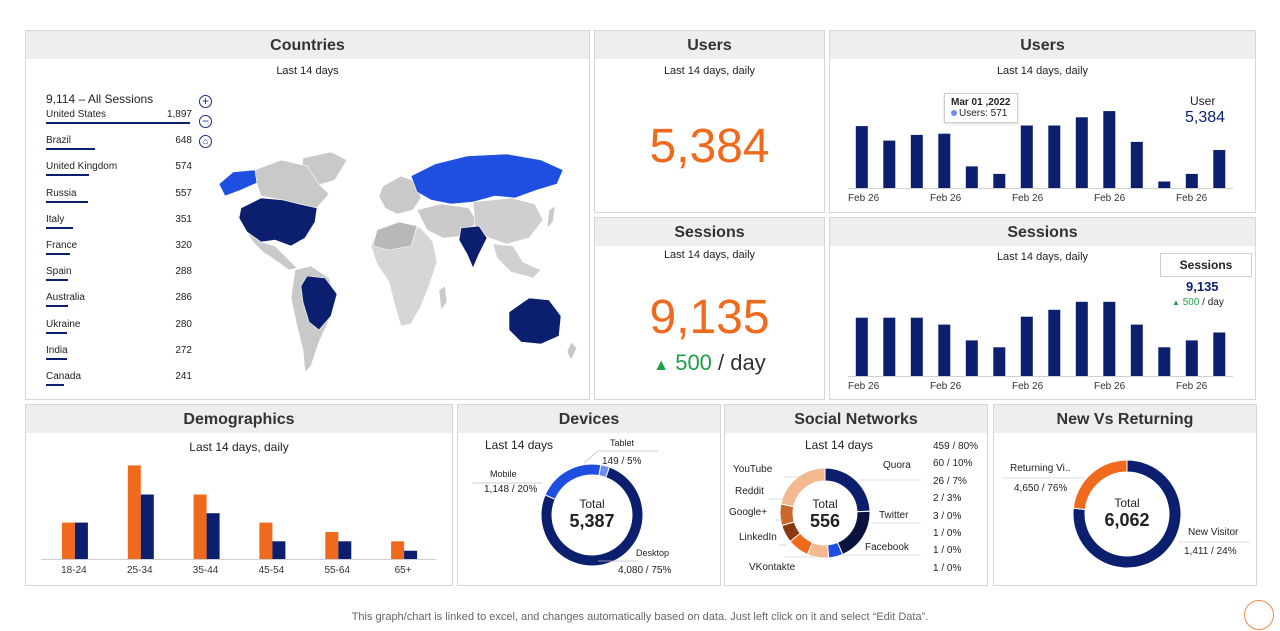 The width and height of the screenshot is (1280, 631). What do you see at coordinates (894, 515) in the screenshot?
I see `social-label-twitter: Twitter` at bounding box center [894, 515].